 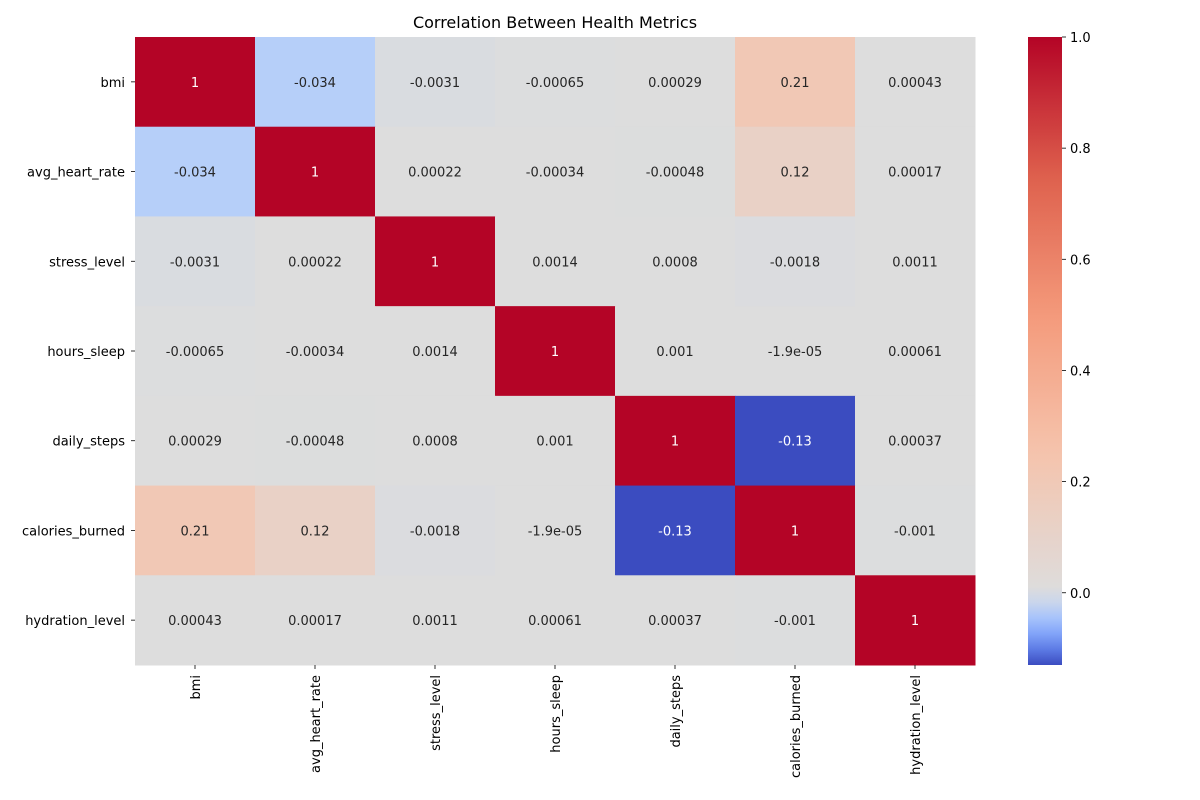 I want to click on colorbar-tick-label: 0.8, so click(x=1080, y=149).